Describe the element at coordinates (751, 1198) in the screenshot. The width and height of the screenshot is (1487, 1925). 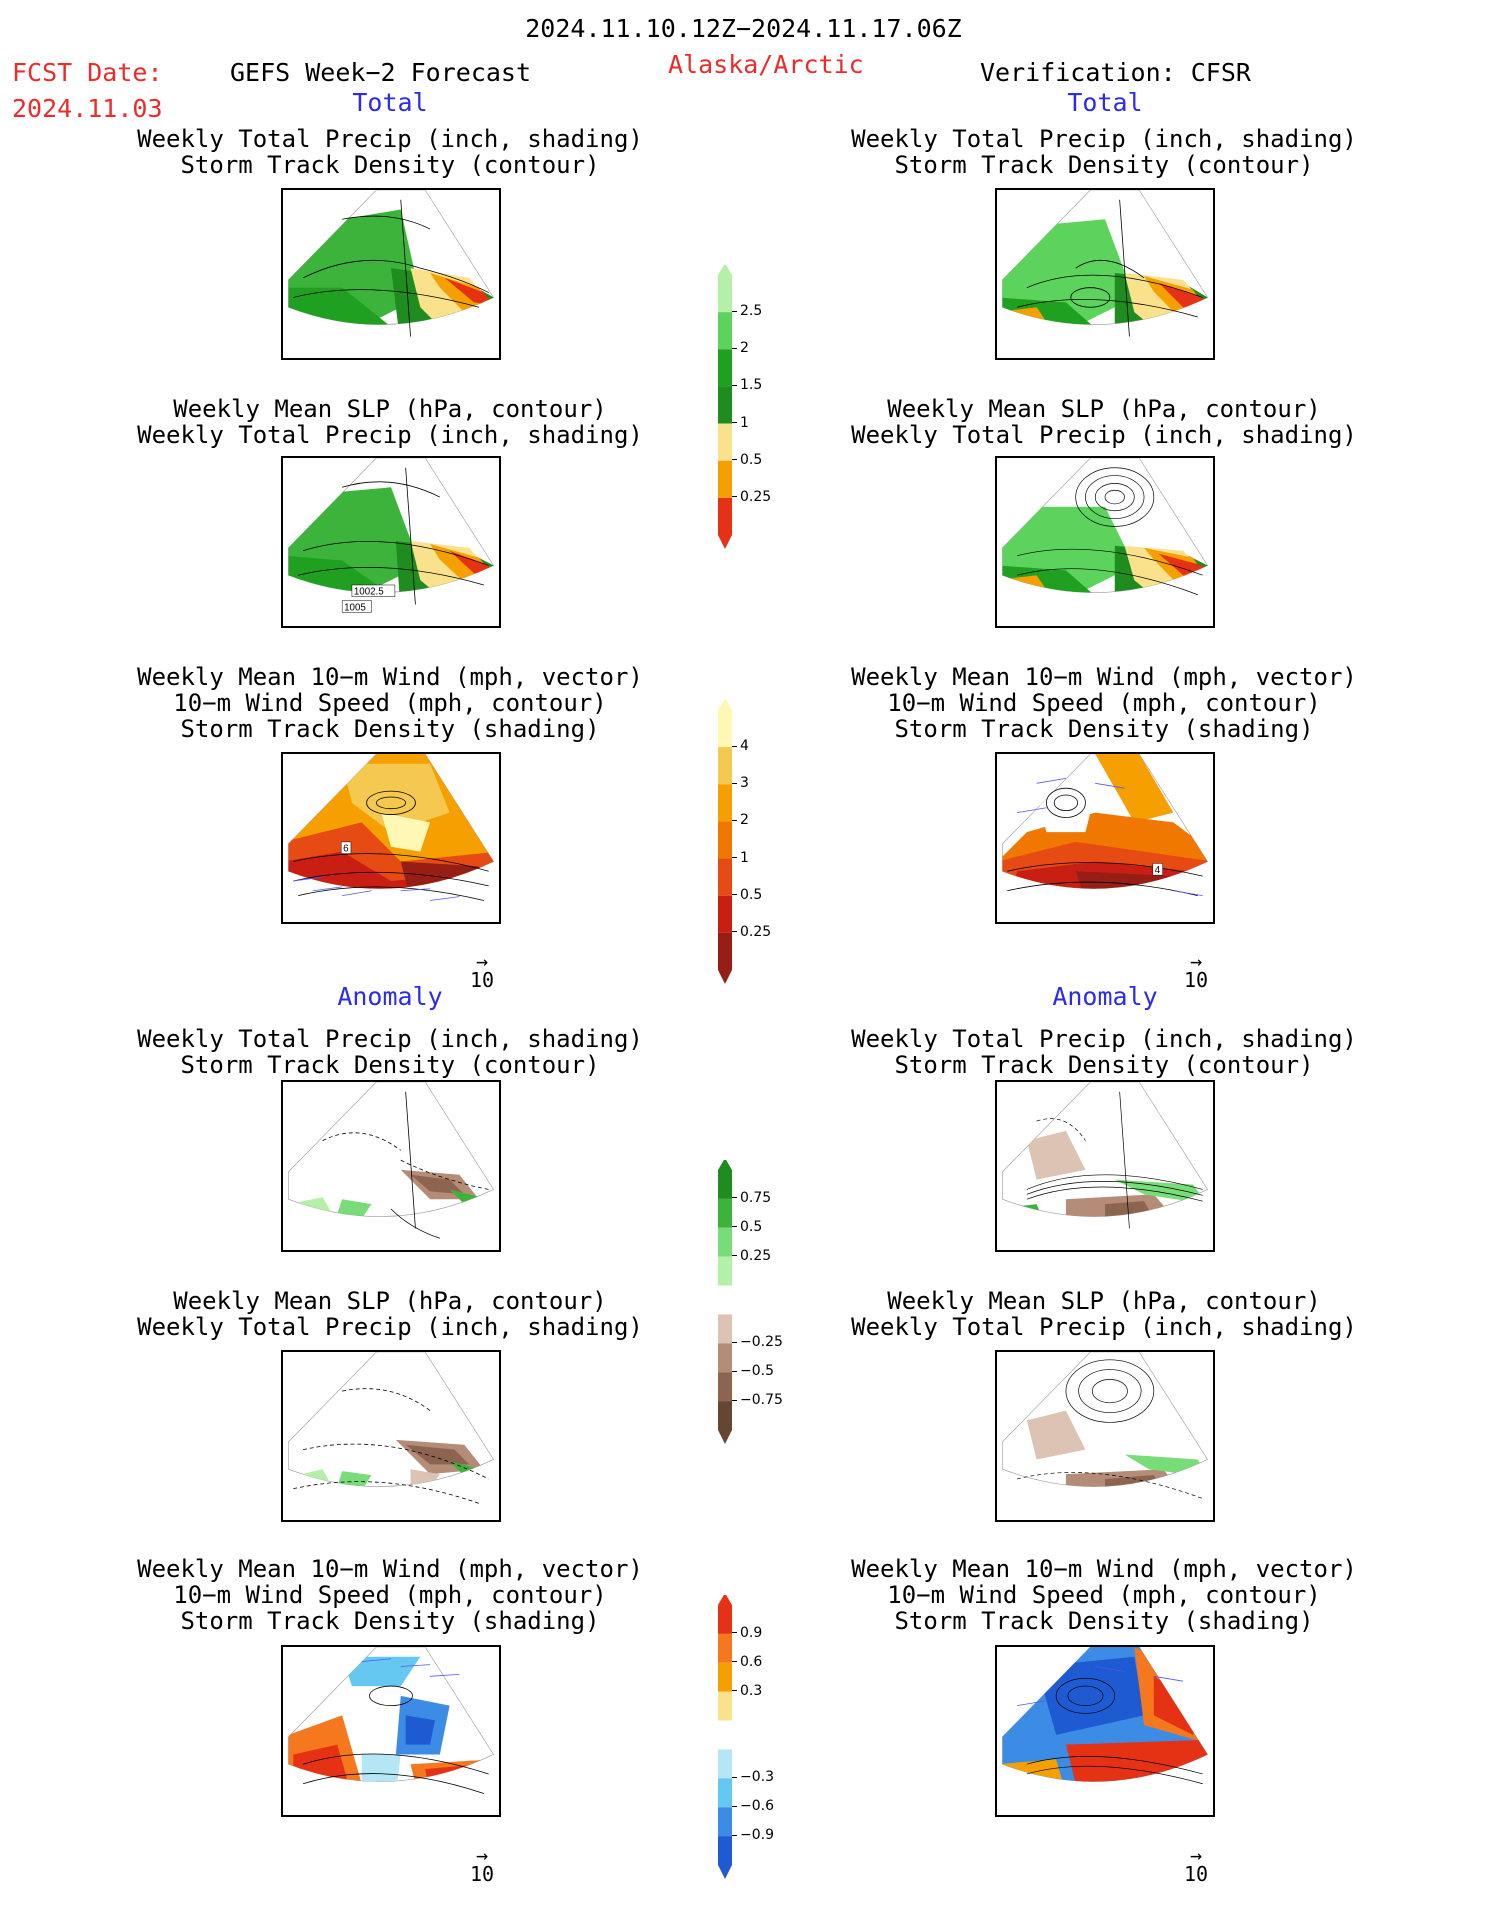
I see `colorbar-tick-label: 0.75` at that location.